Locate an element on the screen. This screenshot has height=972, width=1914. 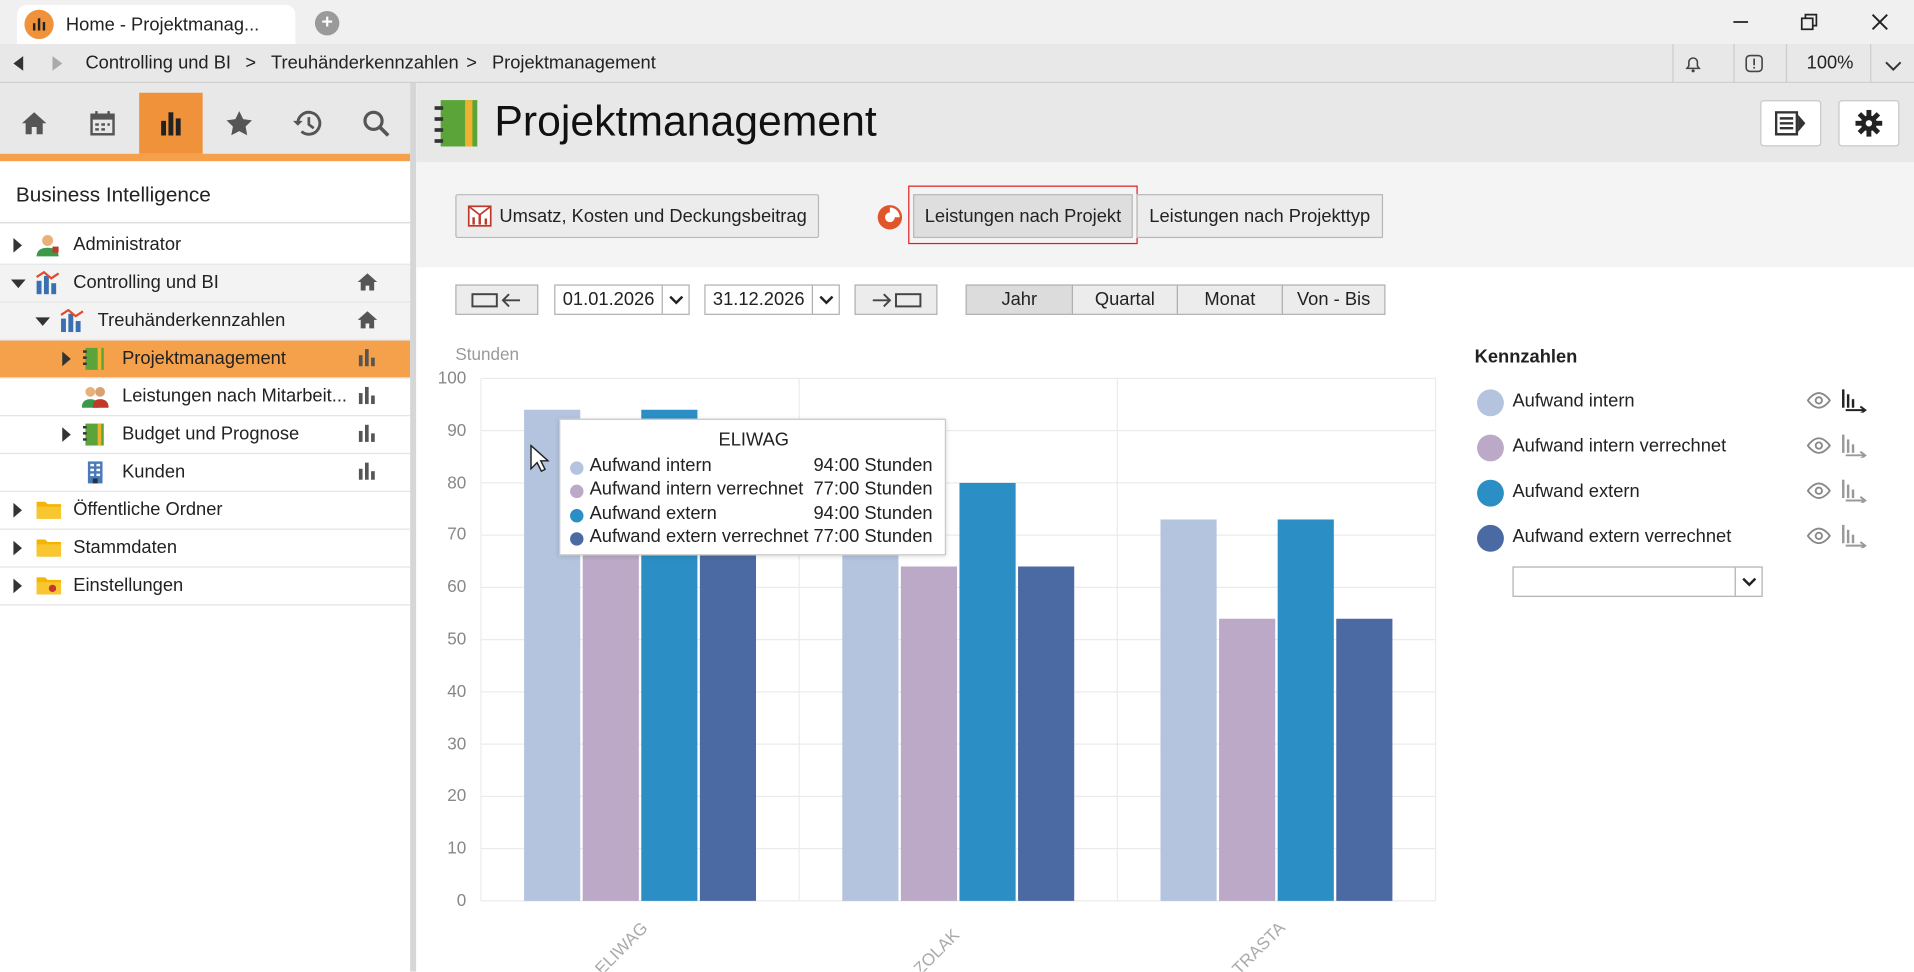
calendar-icon is located at coordinates (102, 123).